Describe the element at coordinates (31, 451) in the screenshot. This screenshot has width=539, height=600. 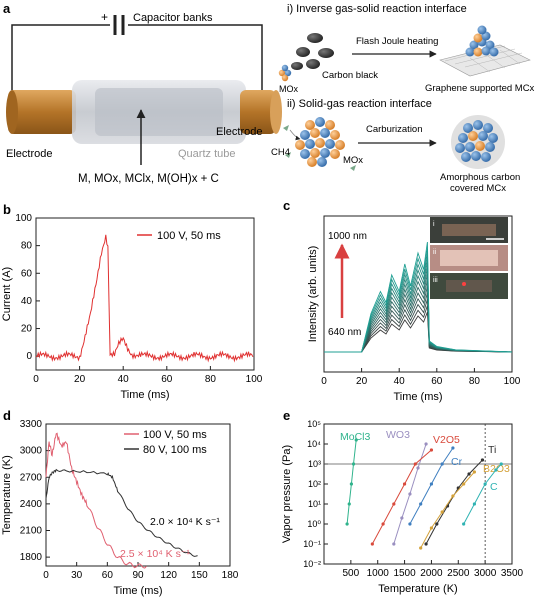
I see `y-tick-label: 3000` at that location.